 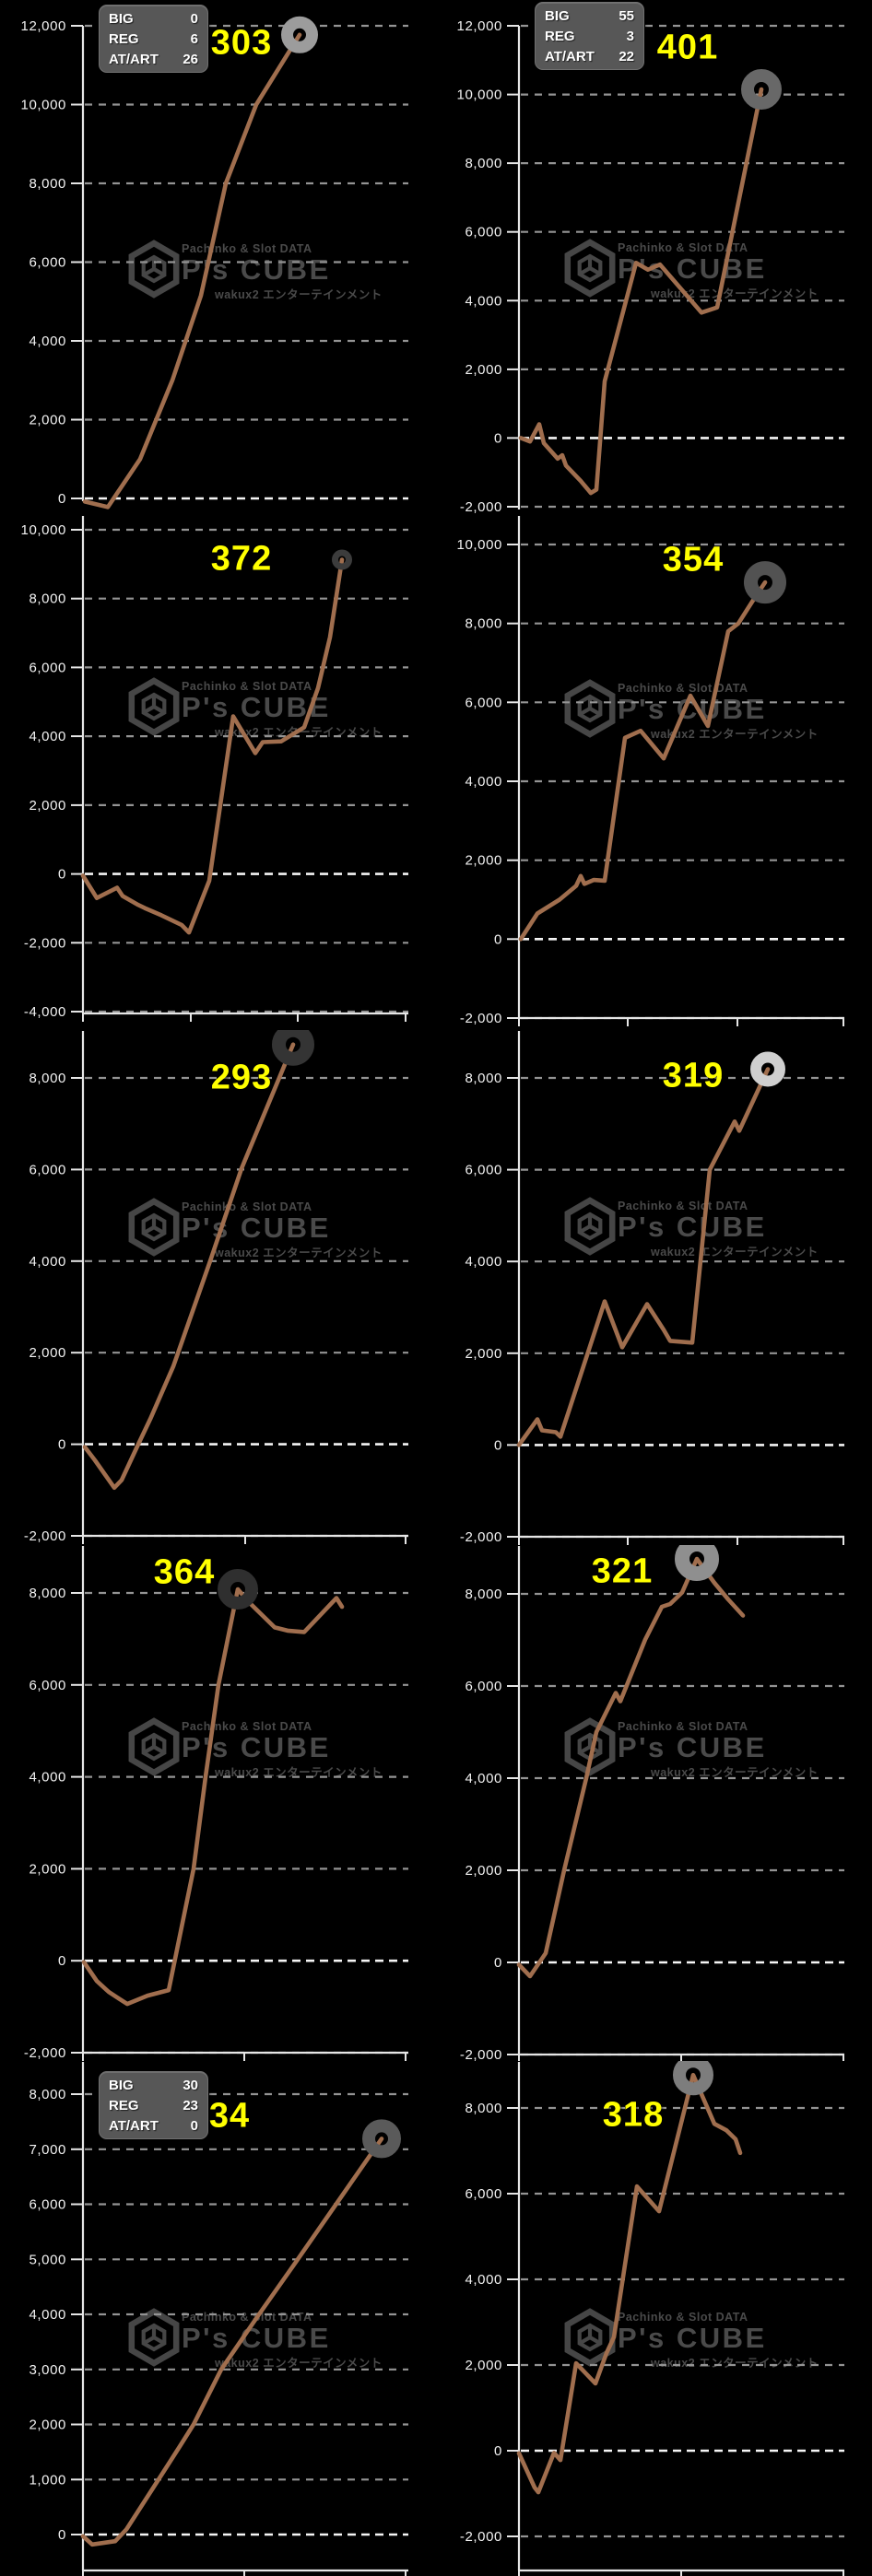 I want to click on stat-row: AT/ART 22, so click(x=590, y=56).